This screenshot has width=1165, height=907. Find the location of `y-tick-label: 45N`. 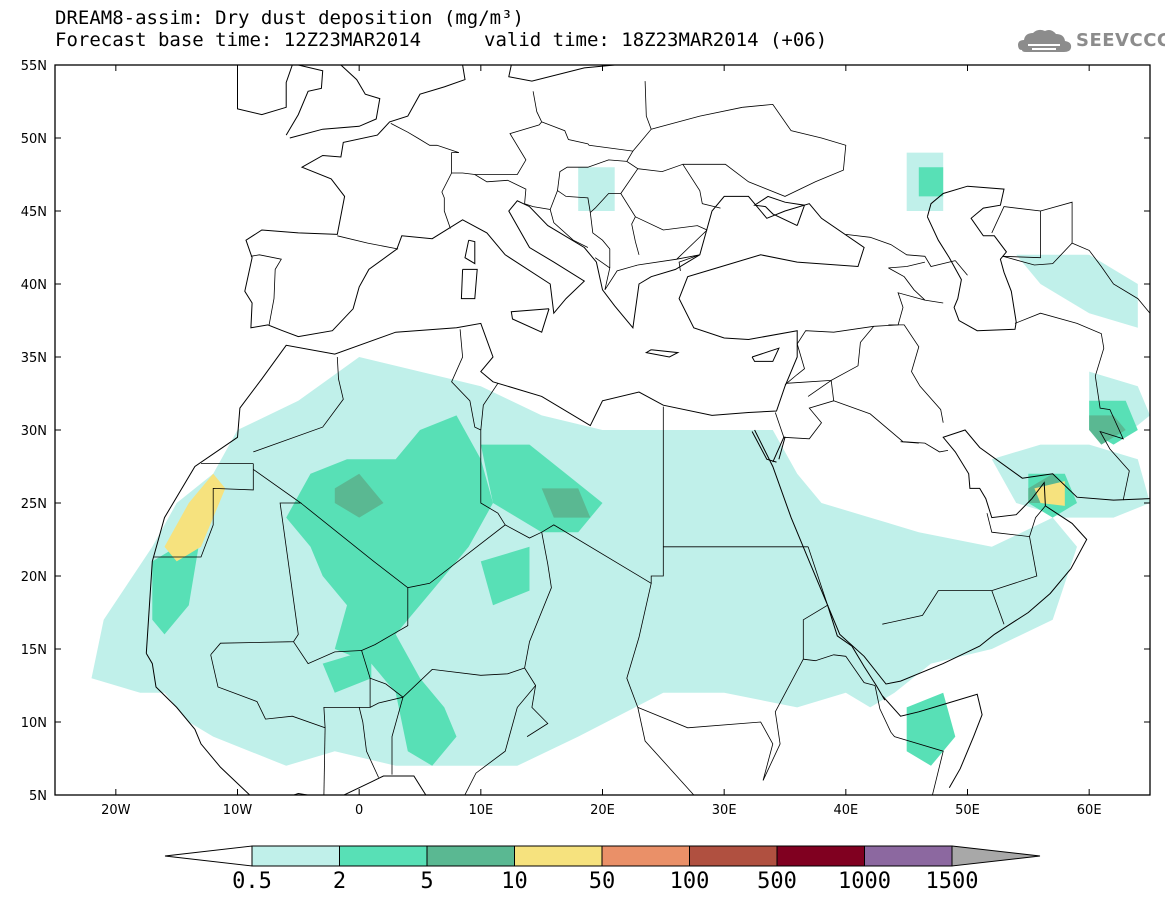

y-tick-label: 45N is located at coordinates (34, 212).